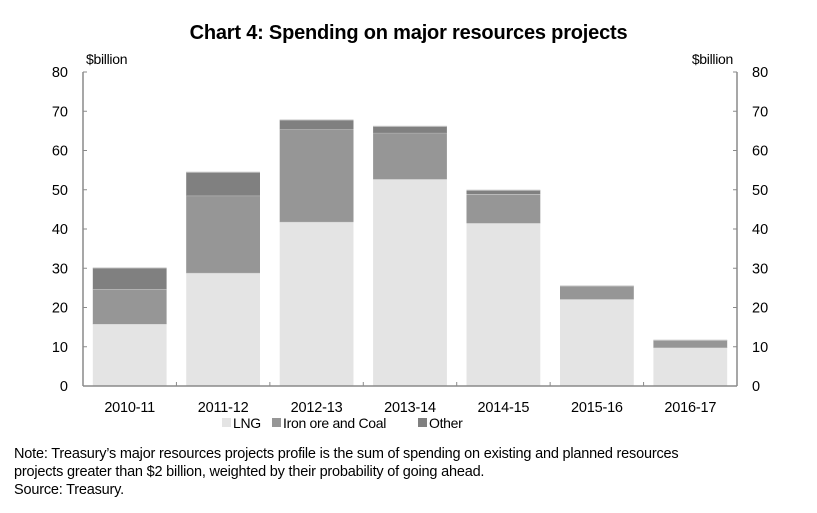 This screenshot has width=817, height=513. I want to click on y-tick-label-left: 10, so click(60, 348).